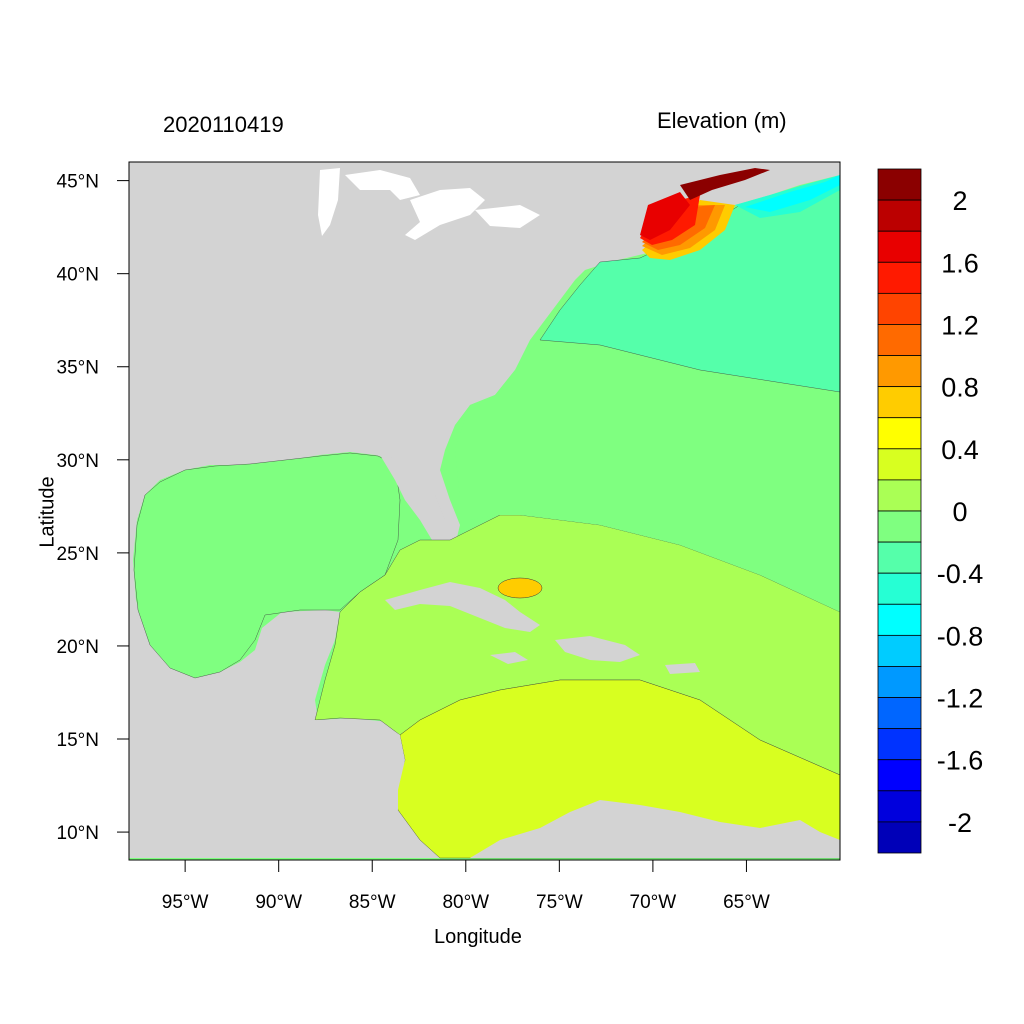  I want to click on land-central-america, so click(267, 750).